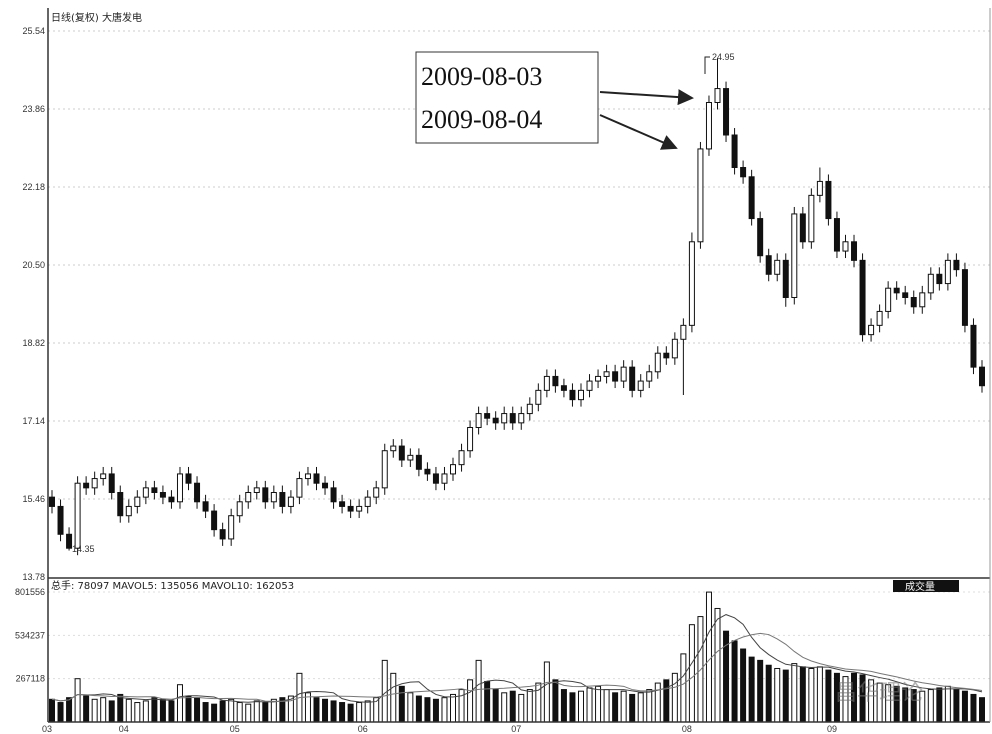 The width and height of the screenshot is (992, 734). Describe the element at coordinates (33, 31) in the screenshot. I see `y-tick-label: 25.54` at that location.